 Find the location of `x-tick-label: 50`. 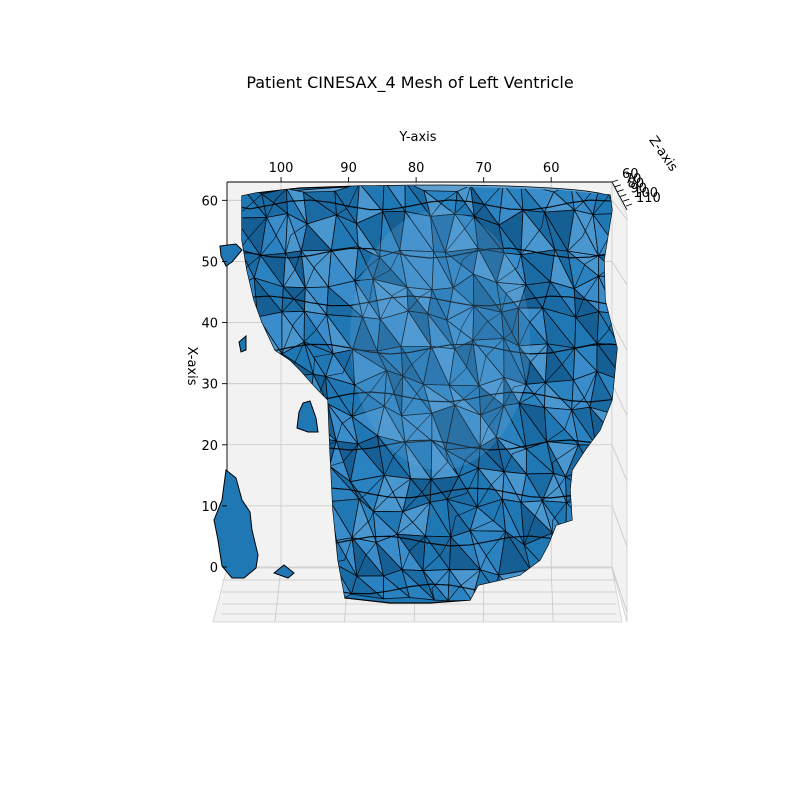

x-tick-label: 50 is located at coordinates (209, 262).